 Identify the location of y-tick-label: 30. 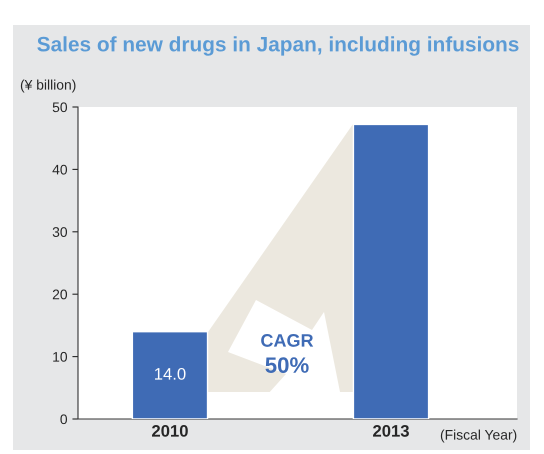
(60, 232).